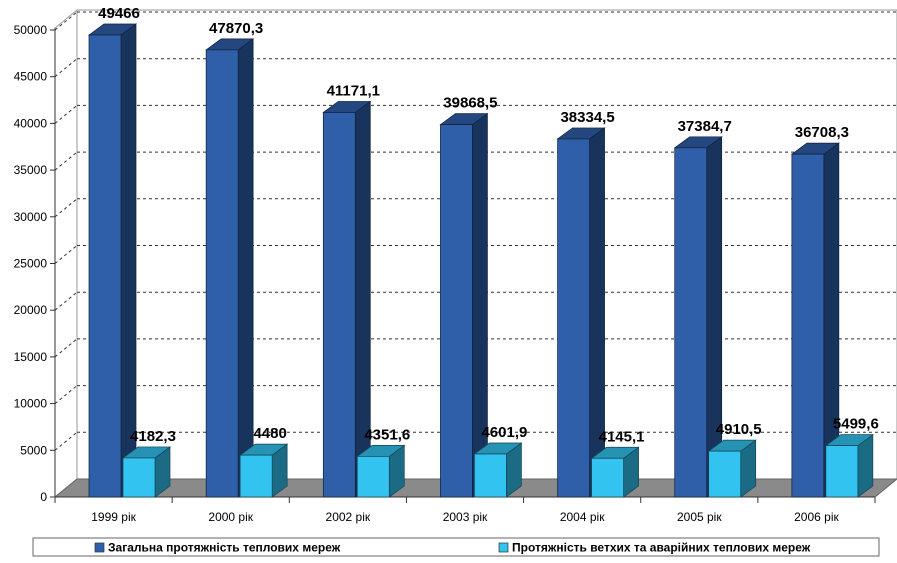  I want to click on data-label: 4182,3, so click(153, 436).